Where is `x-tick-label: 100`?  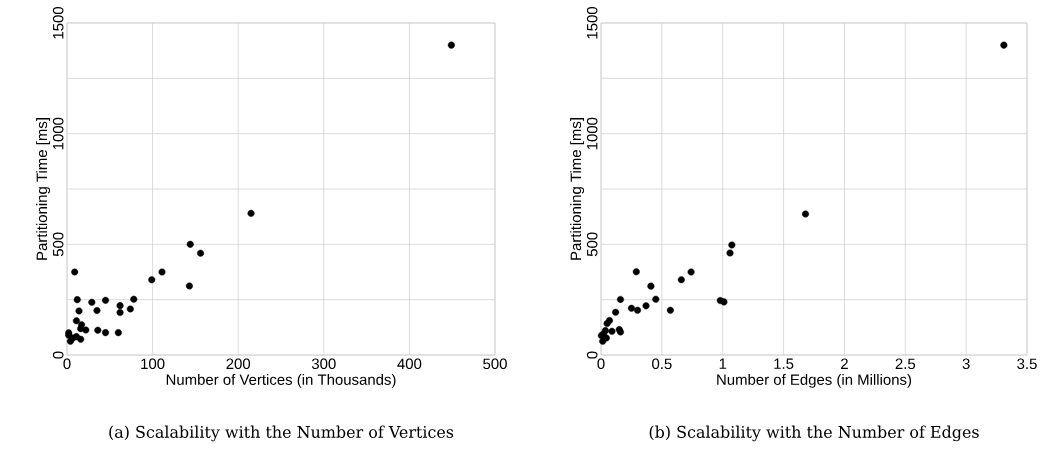 x-tick-label: 100 is located at coordinates (153, 364).